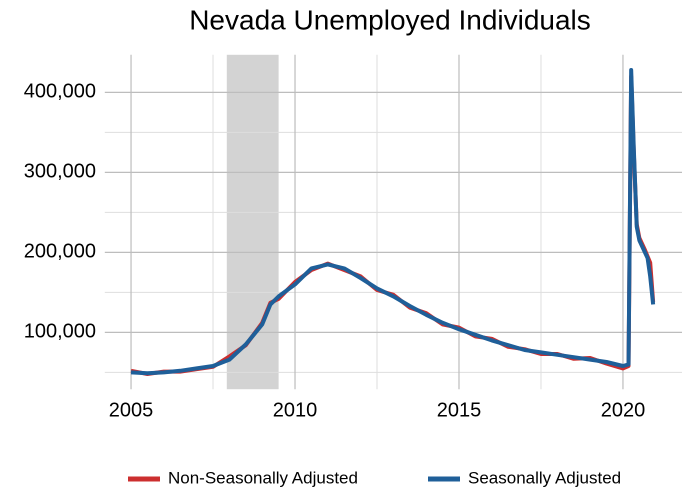 The image size is (683, 493). I want to click on x-tick-label: 2005, so click(131, 410).